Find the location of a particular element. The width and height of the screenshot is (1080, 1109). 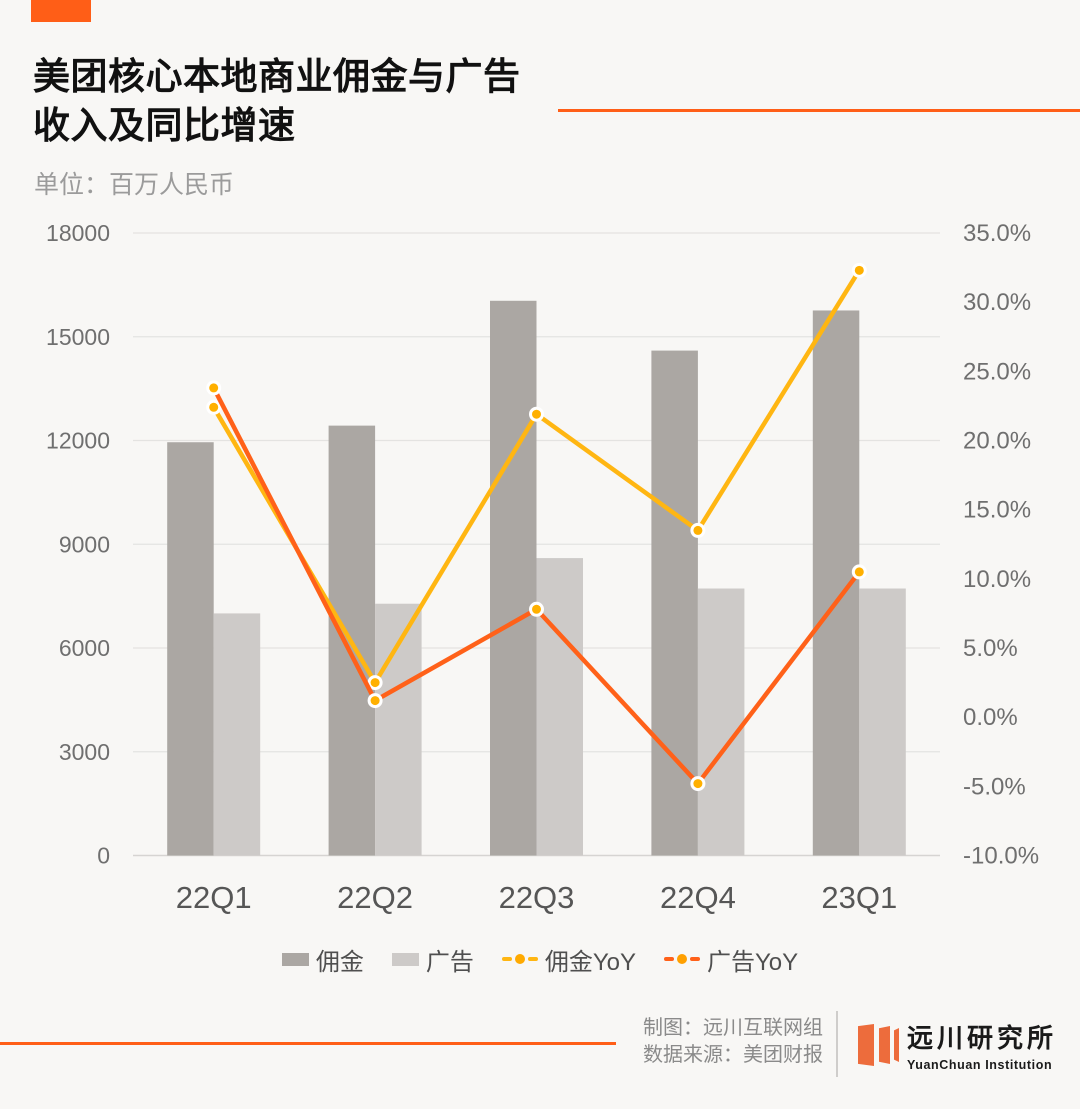

commission-swatch-icon is located at coordinates (295, 959).